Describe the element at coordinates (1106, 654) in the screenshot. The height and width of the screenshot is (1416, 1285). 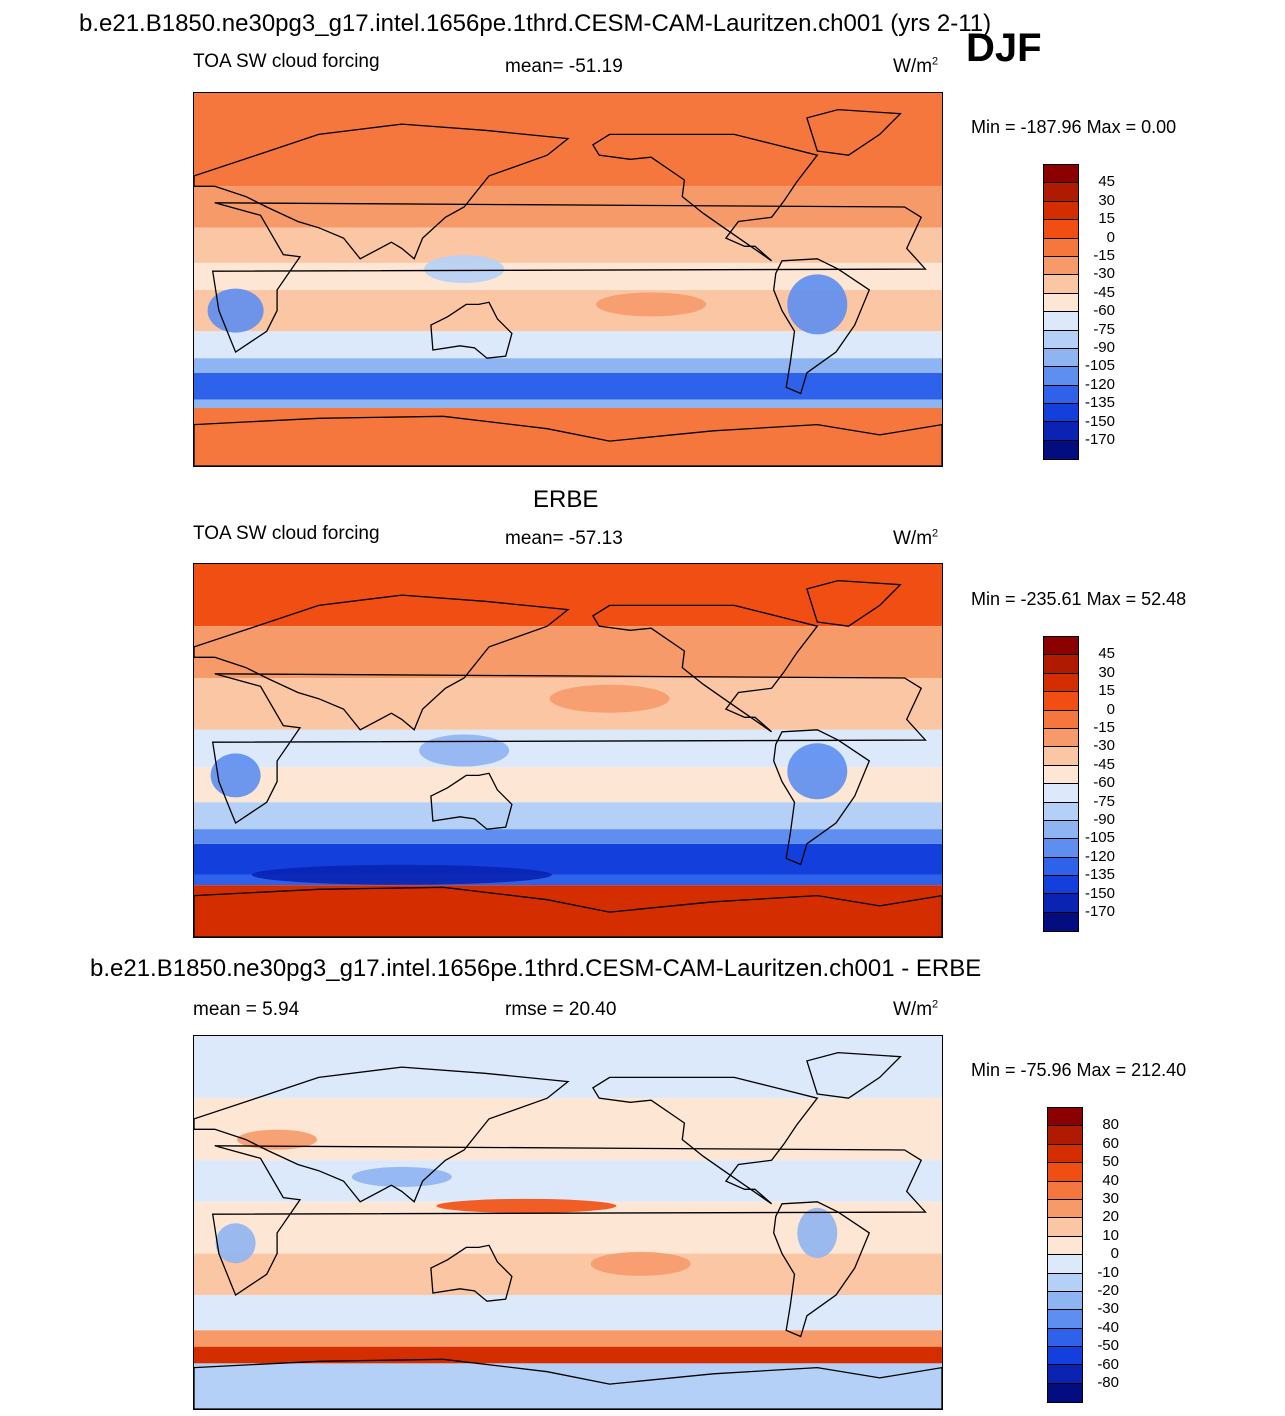
I see `colorbar-tick-label: 45` at that location.